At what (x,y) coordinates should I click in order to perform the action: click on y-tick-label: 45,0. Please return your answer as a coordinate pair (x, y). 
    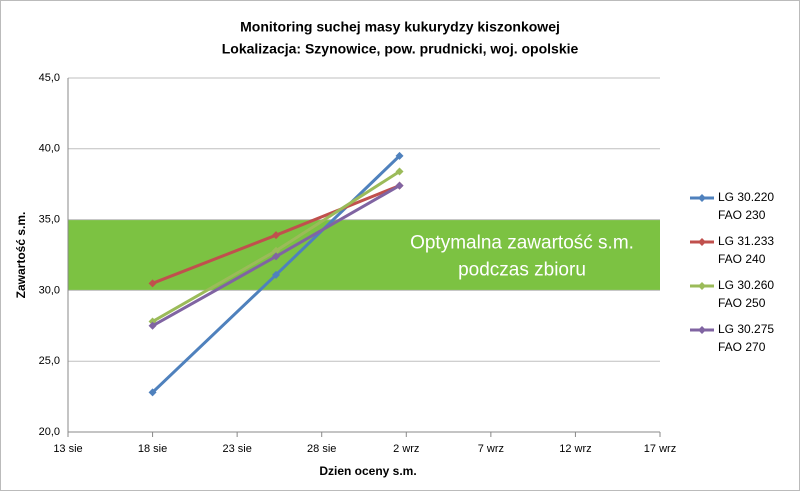
    Looking at the image, I should click on (49, 78).